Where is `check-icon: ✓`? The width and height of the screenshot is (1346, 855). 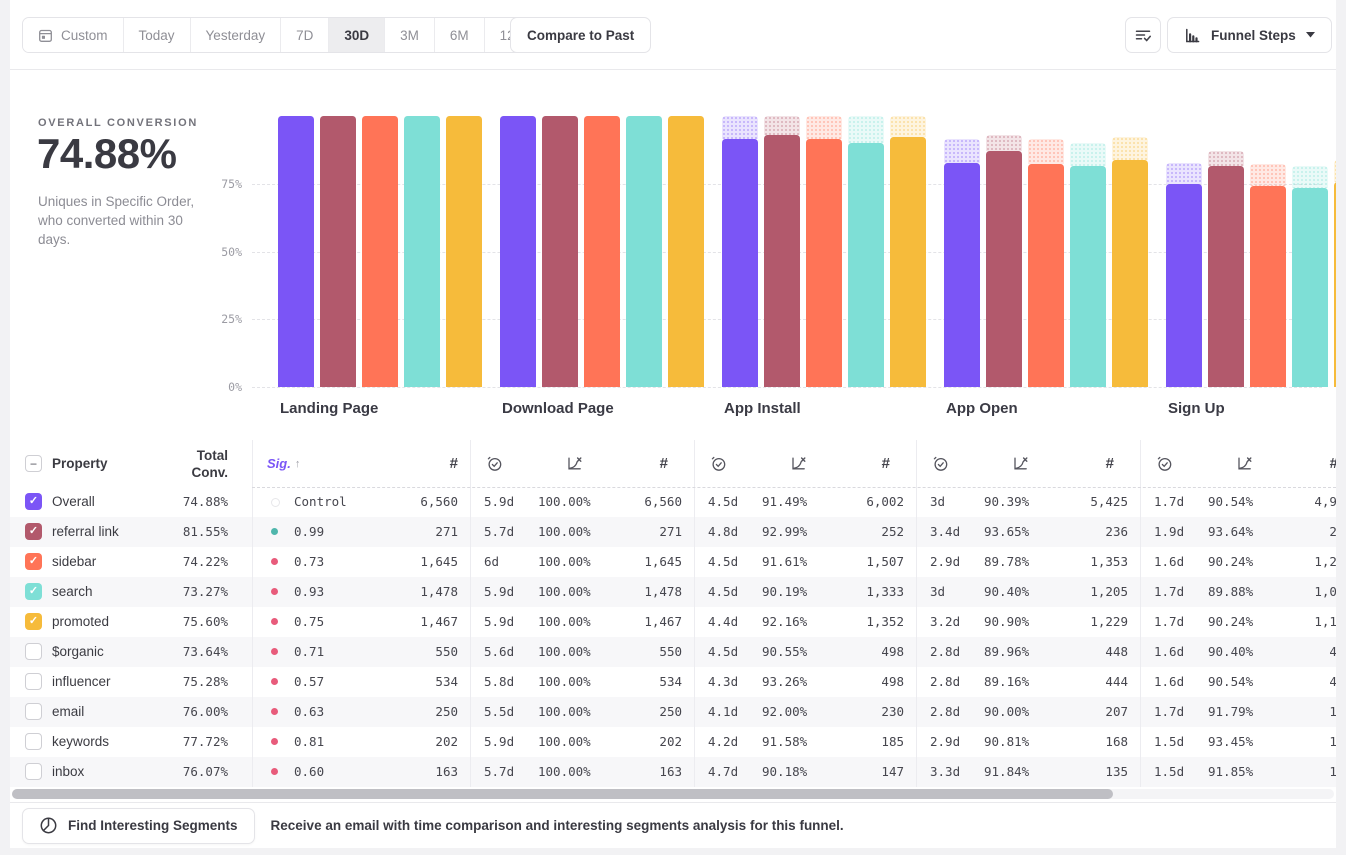 check-icon: ✓ is located at coordinates (33, 561).